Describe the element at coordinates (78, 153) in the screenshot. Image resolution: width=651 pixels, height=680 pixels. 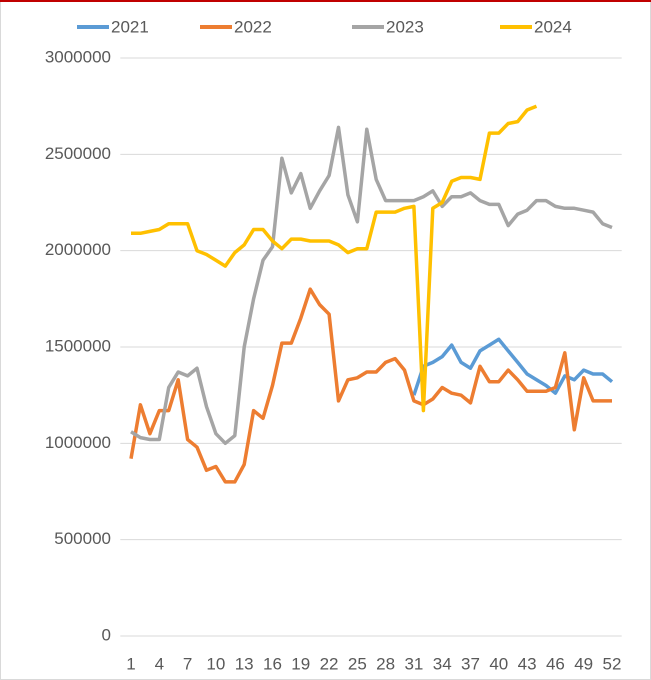
I see `y-tick-label: 2500000` at that location.